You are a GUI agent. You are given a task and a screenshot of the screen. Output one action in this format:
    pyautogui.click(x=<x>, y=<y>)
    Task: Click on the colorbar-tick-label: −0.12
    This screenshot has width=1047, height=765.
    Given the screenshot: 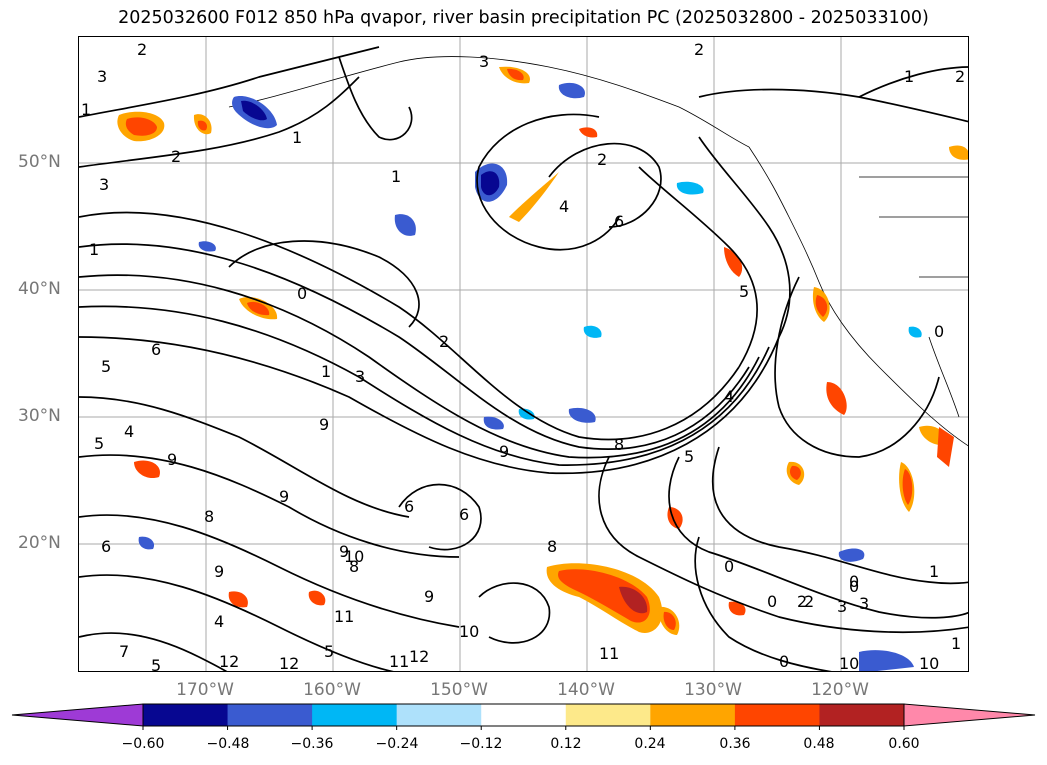 What is the action you would take?
    pyautogui.click(x=481, y=744)
    